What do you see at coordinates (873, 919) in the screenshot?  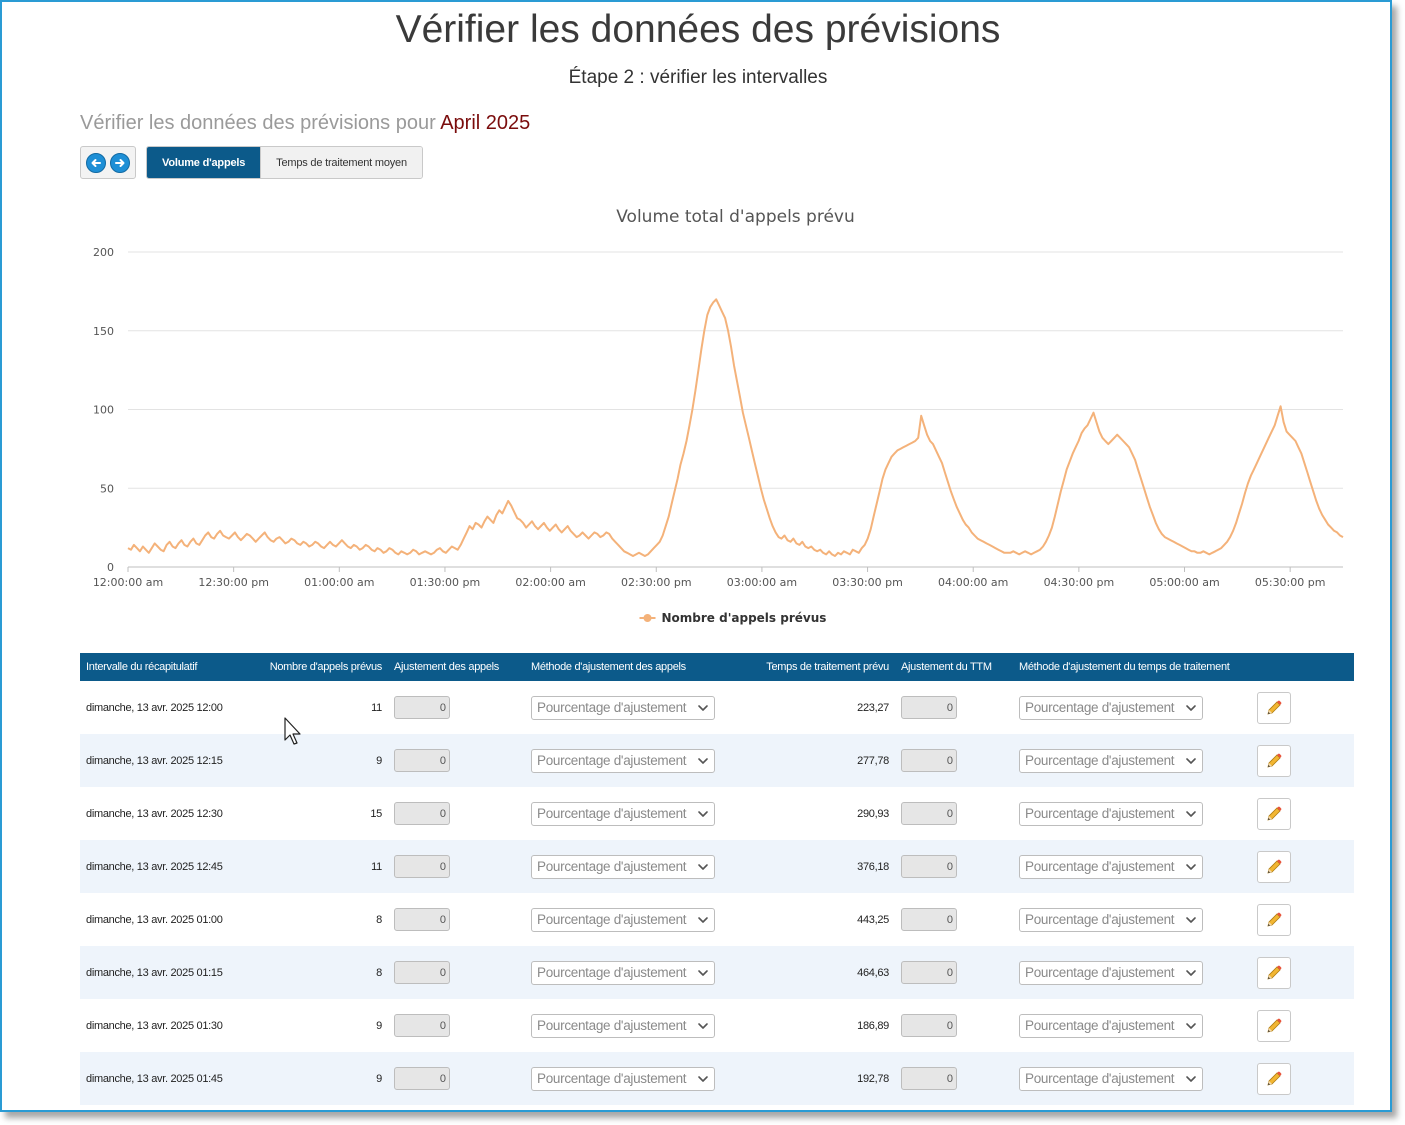 I see `cell-forecast-handle-time: 443,25` at bounding box center [873, 919].